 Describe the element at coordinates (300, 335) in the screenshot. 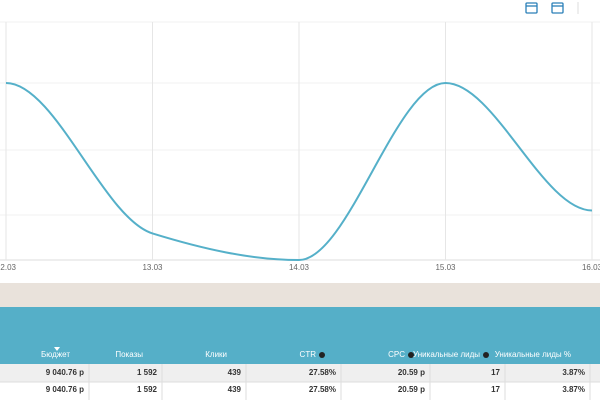

I see `table-header` at that location.